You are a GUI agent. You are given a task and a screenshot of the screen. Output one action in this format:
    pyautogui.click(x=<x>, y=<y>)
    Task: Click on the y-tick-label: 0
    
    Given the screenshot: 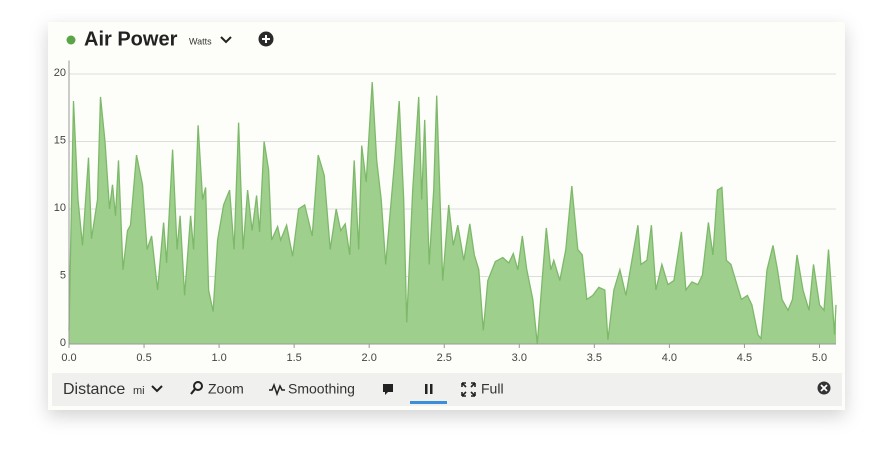 What is the action you would take?
    pyautogui.click(x=63, y=343)
    